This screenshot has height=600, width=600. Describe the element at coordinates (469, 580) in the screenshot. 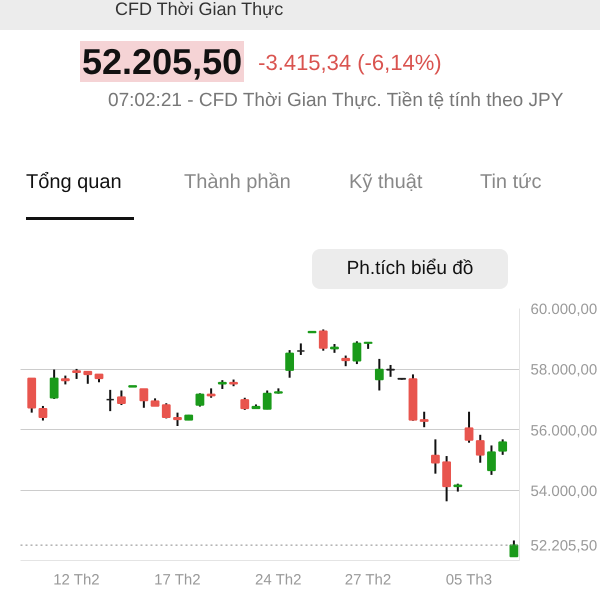

I see `x-tick-label: 05 Th3` at that location.